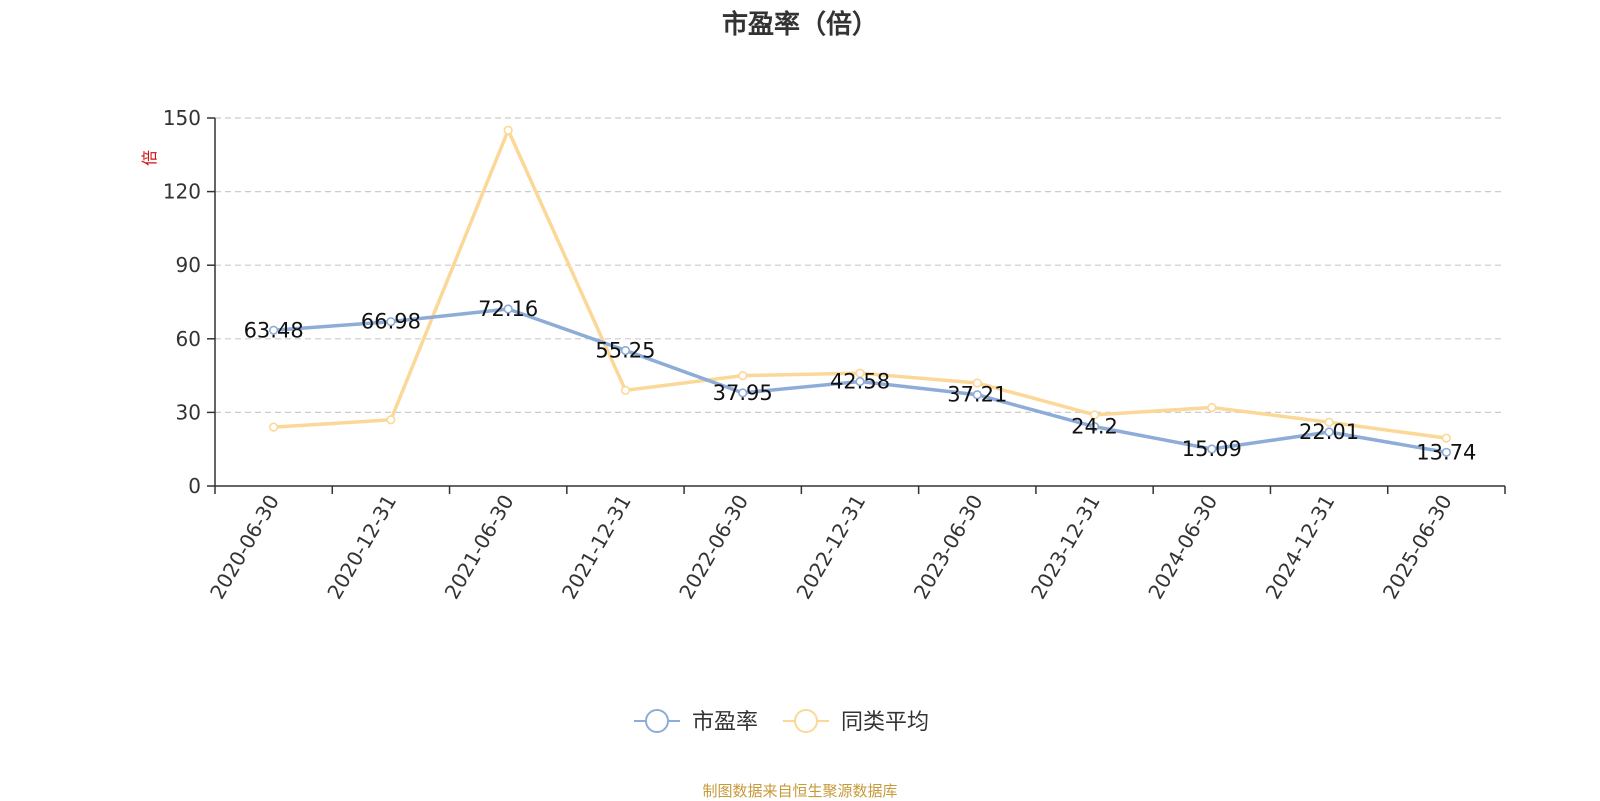 Image resolution: width=1600 pixels, height=801 pixels. I want to click on data-label: 22.01, so click(1329, 432).